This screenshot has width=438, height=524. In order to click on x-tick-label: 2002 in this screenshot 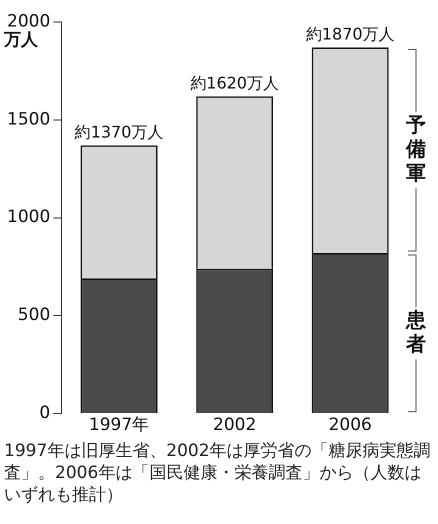, I will do `click(234, 425)`.